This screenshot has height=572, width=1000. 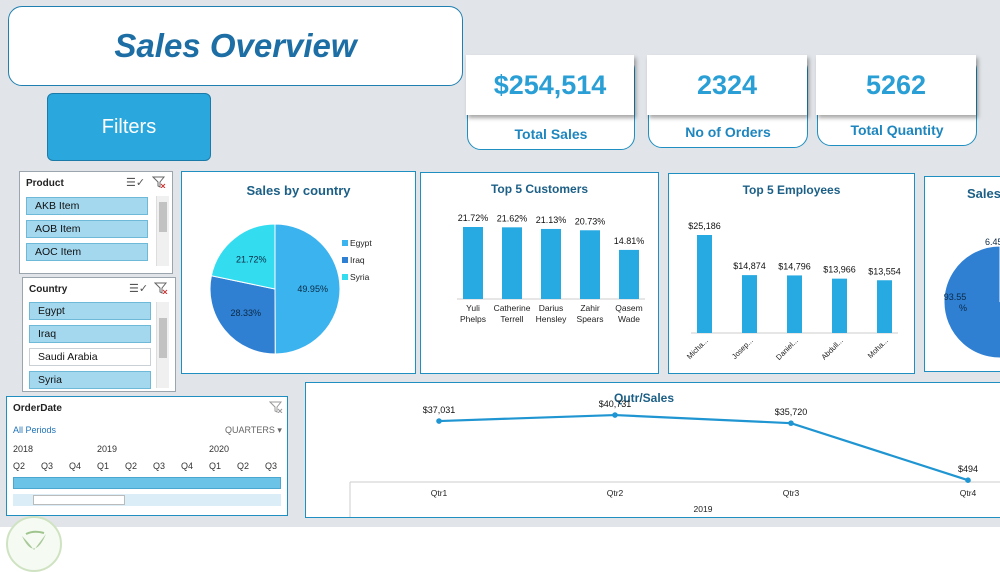 I want to click on pie-data-label: 49.95%, so click(x=312, y=289).